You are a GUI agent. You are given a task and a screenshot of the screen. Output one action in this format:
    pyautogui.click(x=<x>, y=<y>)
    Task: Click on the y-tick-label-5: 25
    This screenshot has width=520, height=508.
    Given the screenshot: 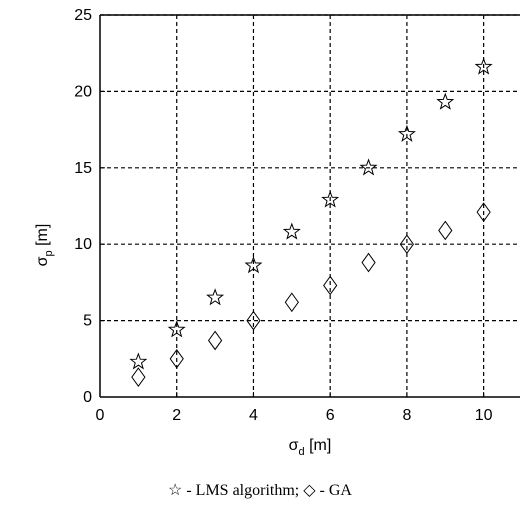 What is the action you would take?
    pyautogui.click(x=83, y=15)
    